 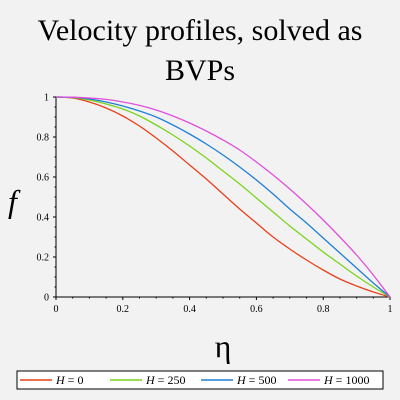 What do you see at coordinates (390, 309) in the screenshot?
I see `x-tick-label: 1` at bounding box center [390, 309].